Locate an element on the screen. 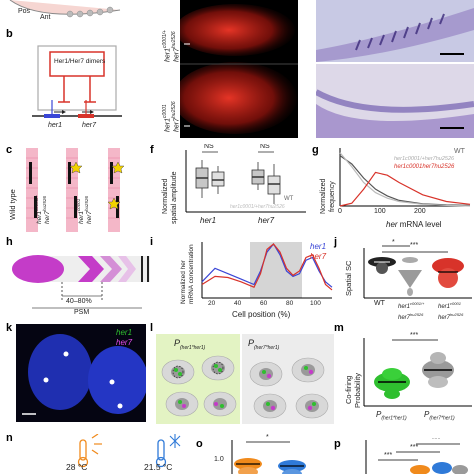 This screenshot has height=474, width=474. panel-letter-o: o is located at coordinates (199, 444).